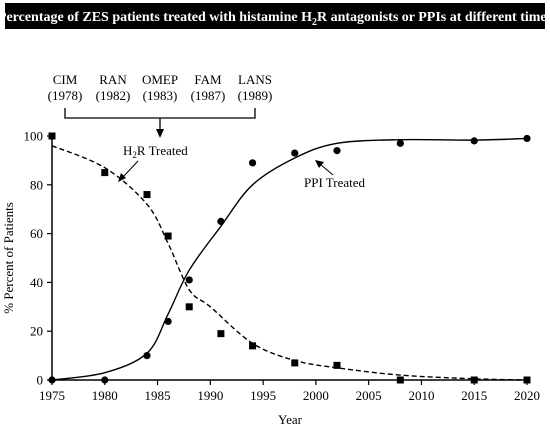 The width and height of the screenshot is (550, 431). Describe the element at coordinates (113, 95) in the screenshot. I see `drug-year: (1982)` at that location.